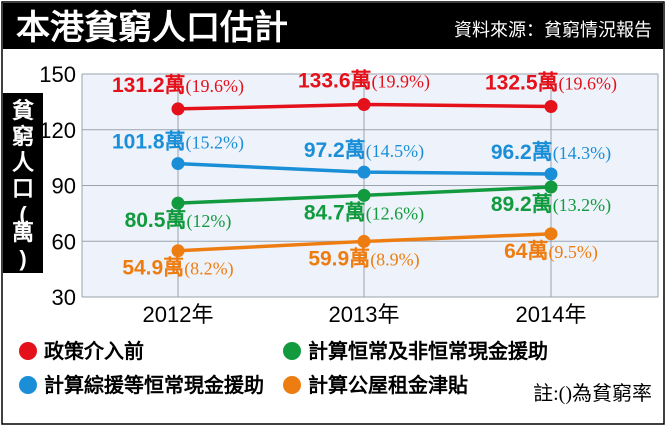 This screenshot has height=426, width=666. What do you see at coordinates (364, 212) in the screenshot?
I see `data-label: 84.7萬(12.6%)` at bounding box center [364, 212].